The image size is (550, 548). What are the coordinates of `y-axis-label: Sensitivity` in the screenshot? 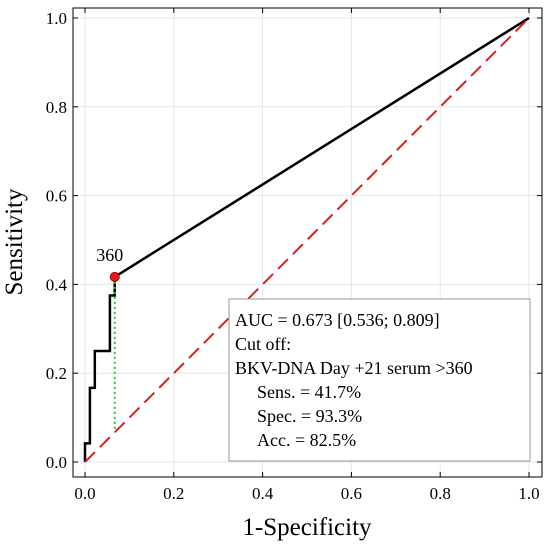 It's located at (14, 241).